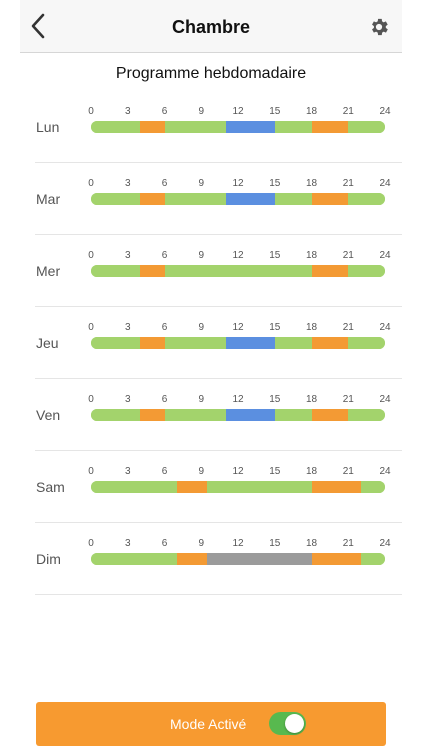  I want to click on day-label: Mer, so click(48, 271).